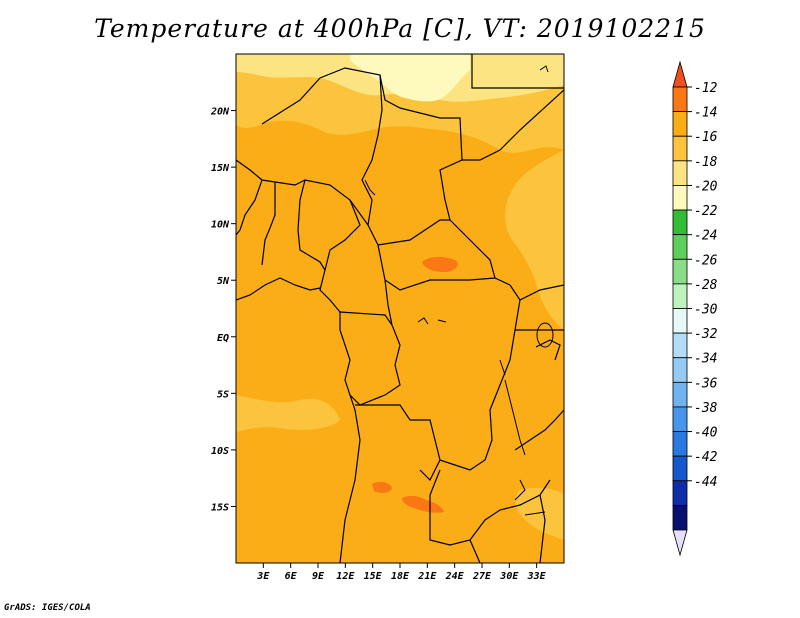  I want to click on contour-band-minus22, so click(410, 78).